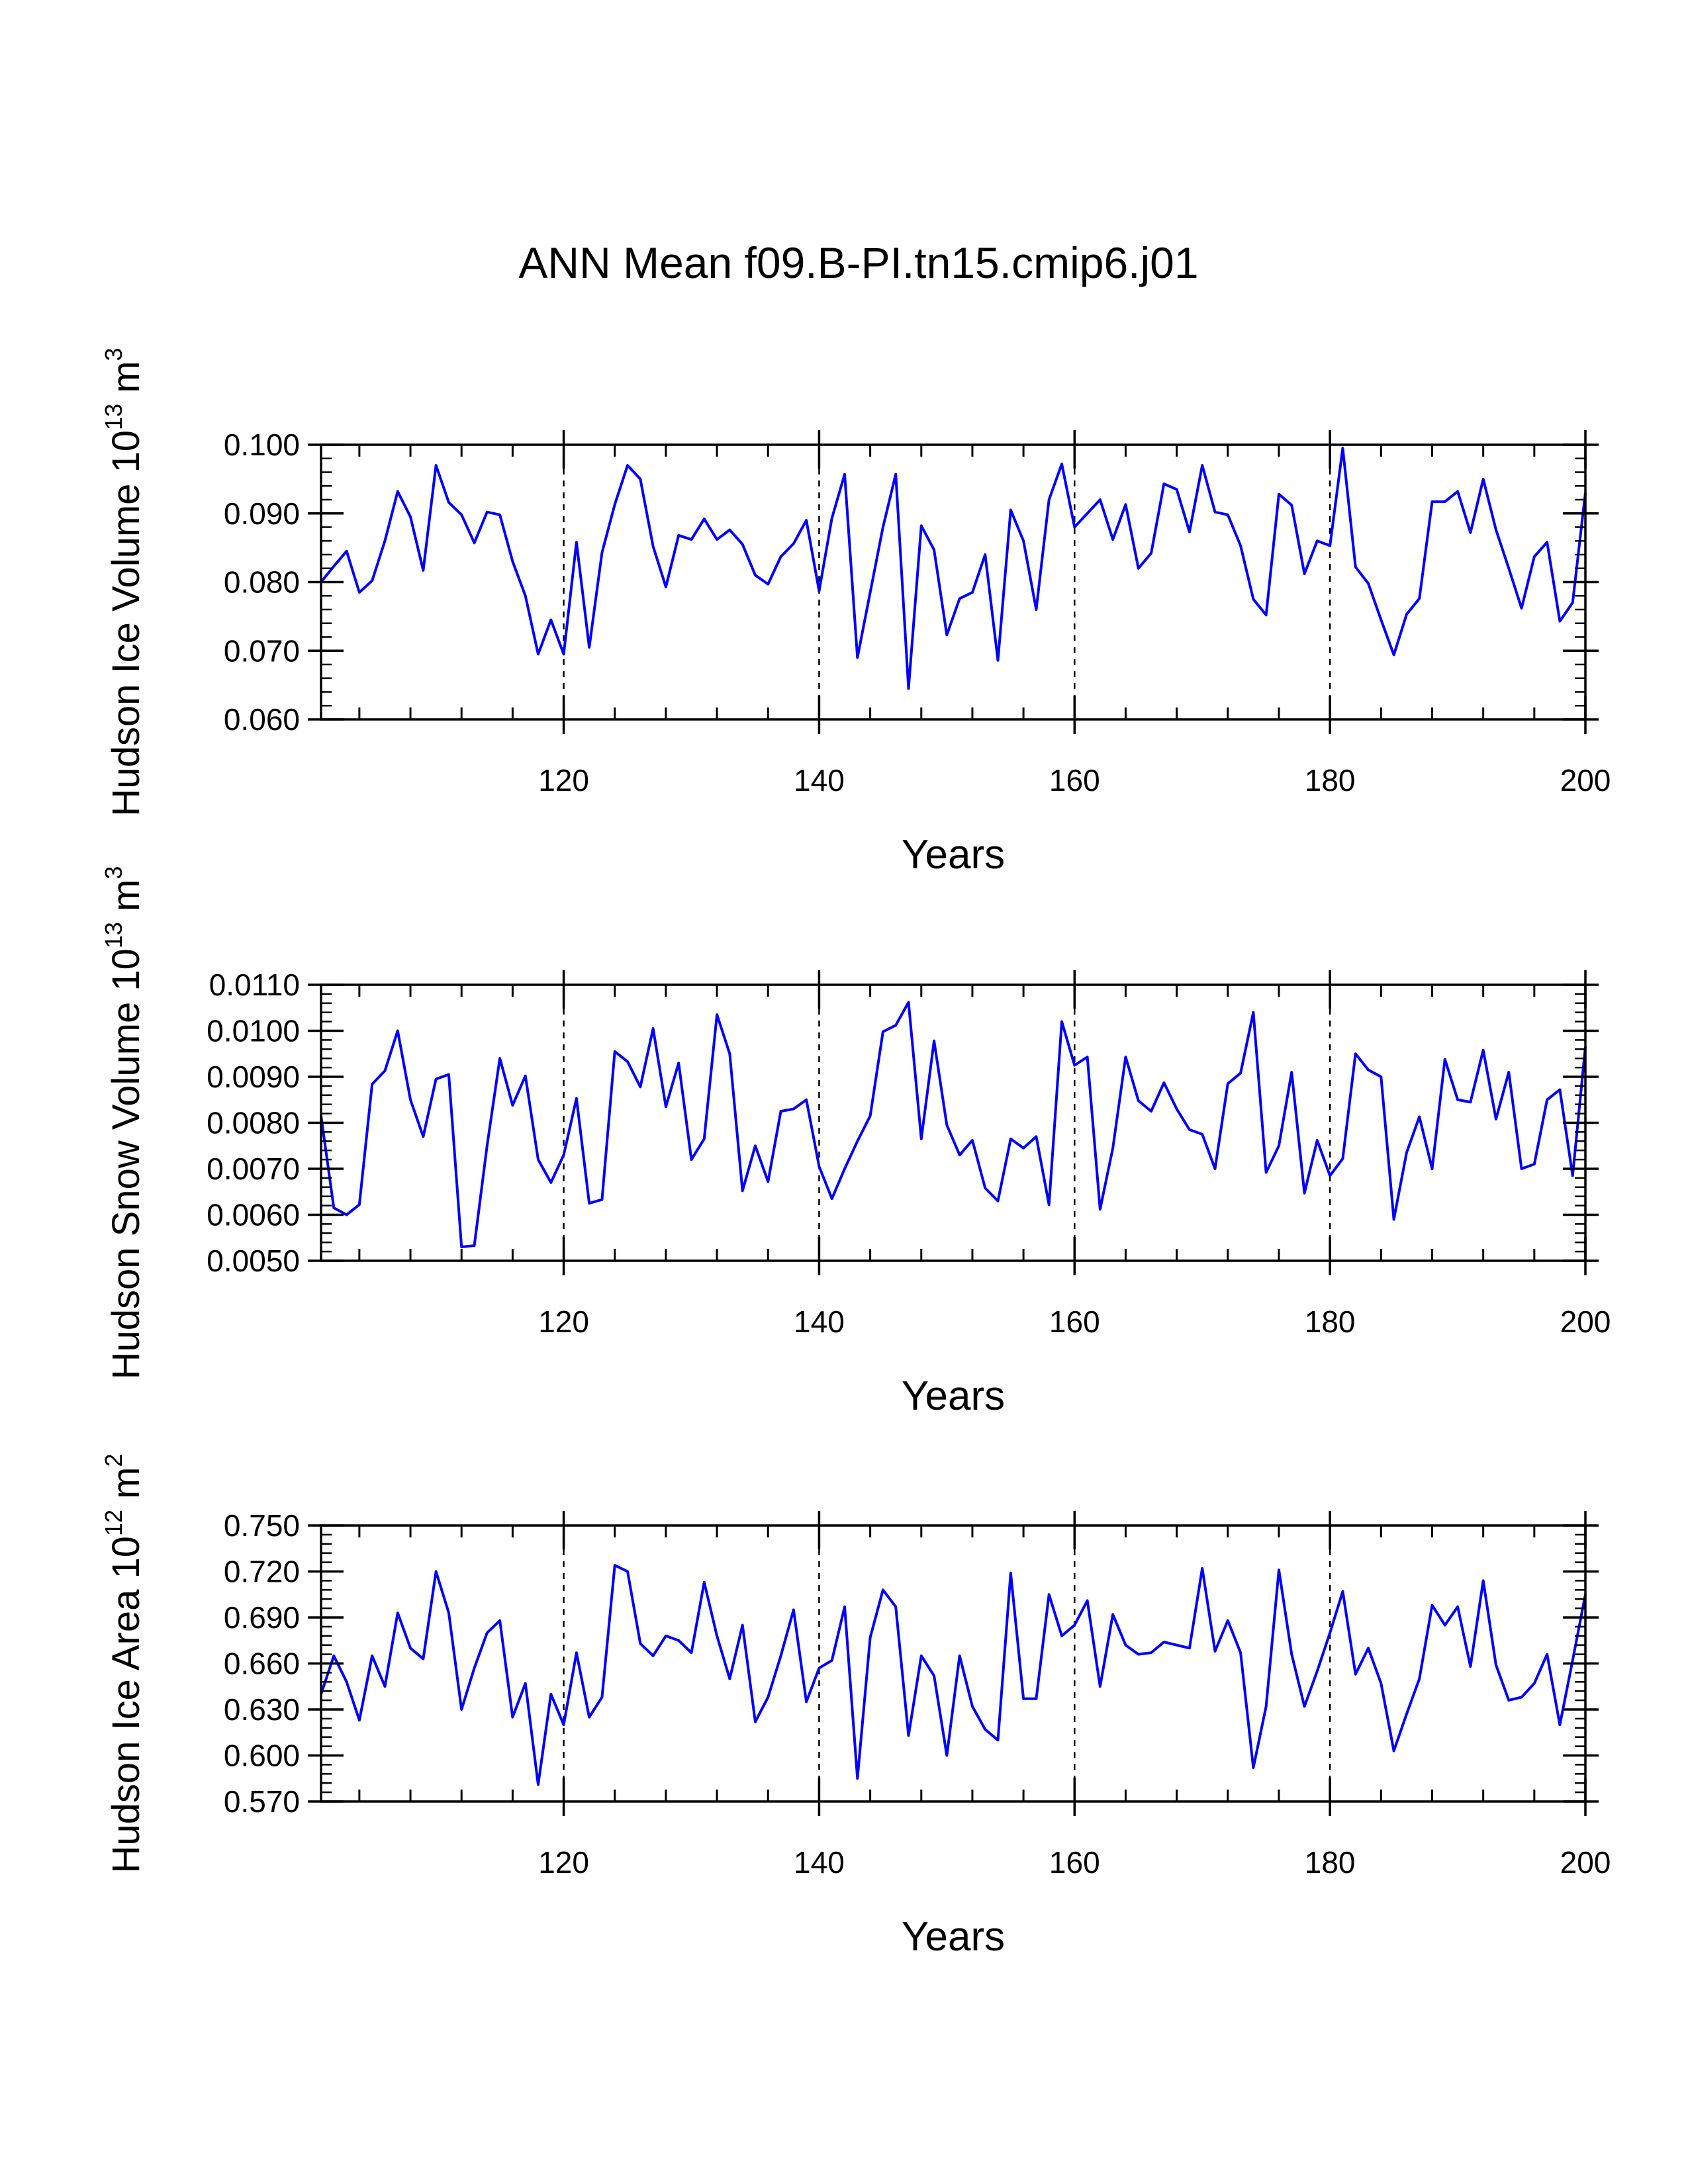 The width and height of the screenshot is (1688, 2184). What do you see at coordinates (253, 1077) in the screenshot?
I see `y-tick-label: 0.0090` at bounding box center [253, 1077].